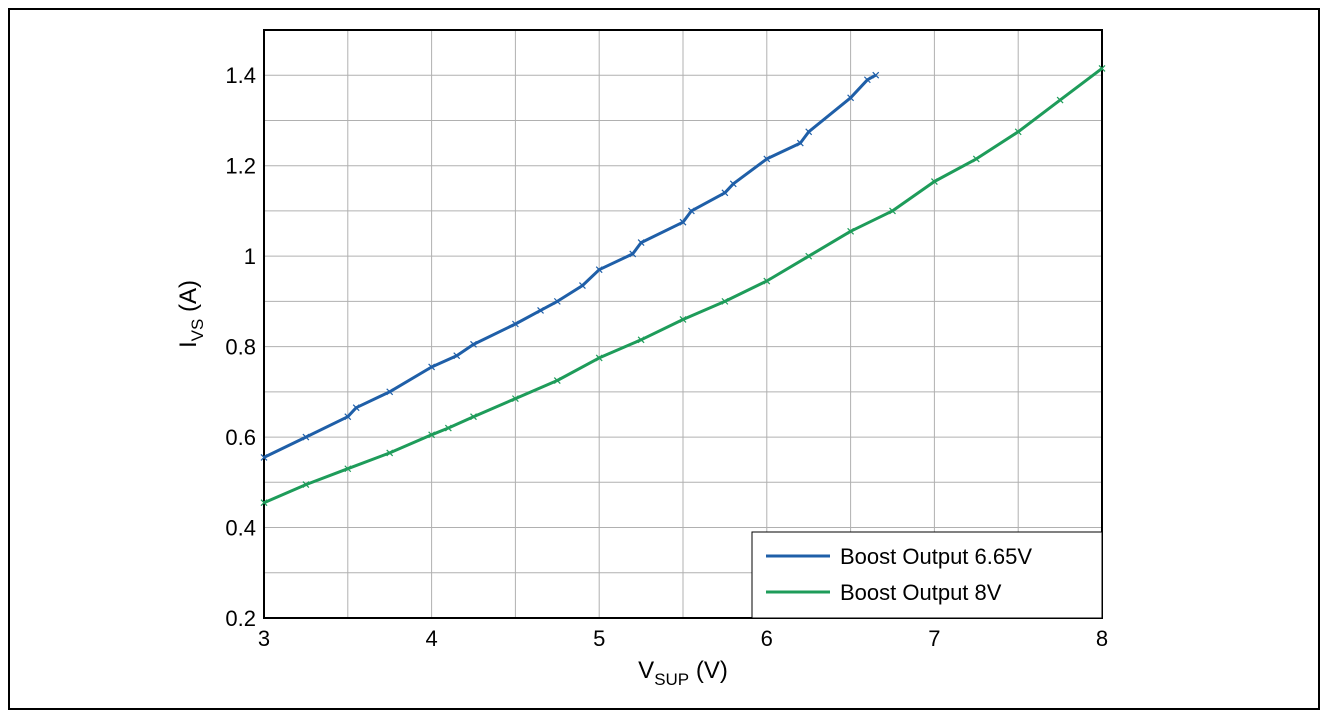 The height and width of the screenshot is (720, 1330). What do you see at coordinates (240, 528) in the screenshot?
I see `y-tick-label: 0.4` at bounding box center [240, 528].